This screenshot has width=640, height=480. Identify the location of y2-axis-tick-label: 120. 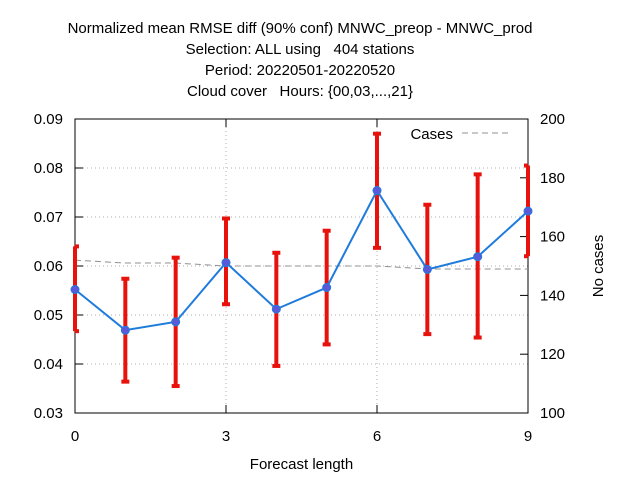
(552, 354).